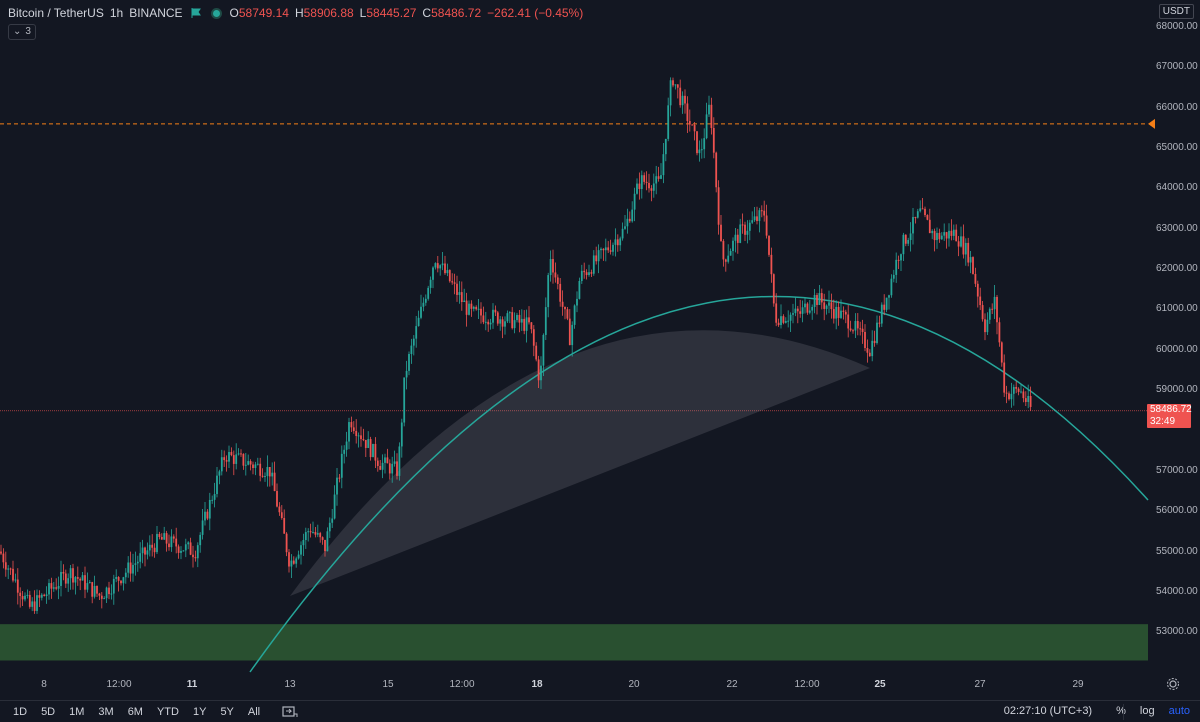  Describe the element at coordinates (535, 13) in the screenshot. I see `change-value: −262.41 (−0.45%)` at that location.